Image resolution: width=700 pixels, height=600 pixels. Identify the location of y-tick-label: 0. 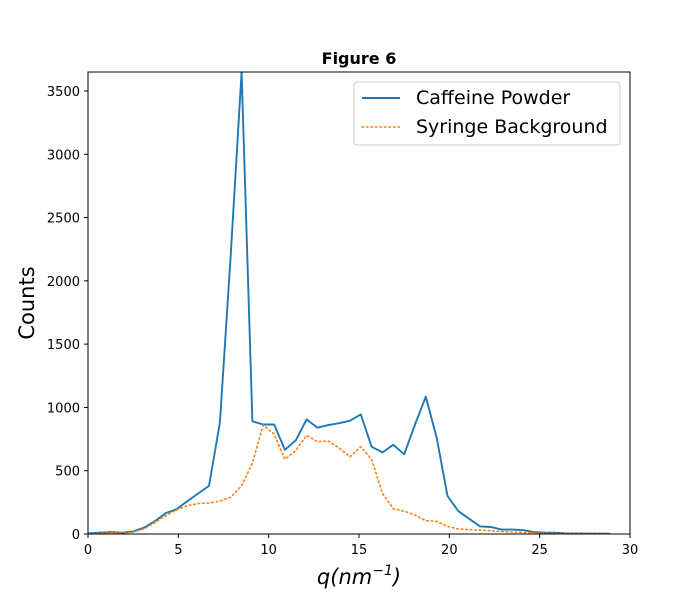
(76, 535).